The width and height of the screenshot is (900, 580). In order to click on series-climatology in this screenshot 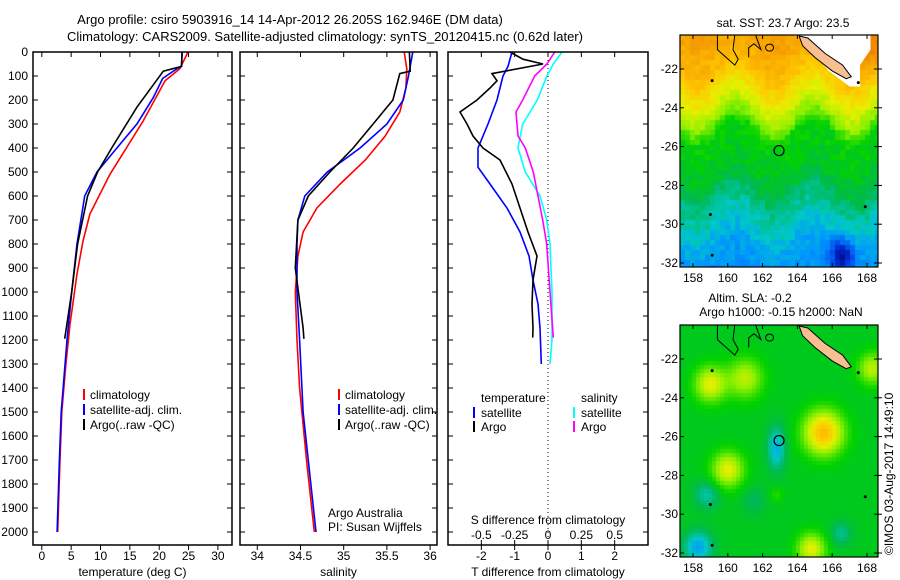, I will do `click(122, 292)`.